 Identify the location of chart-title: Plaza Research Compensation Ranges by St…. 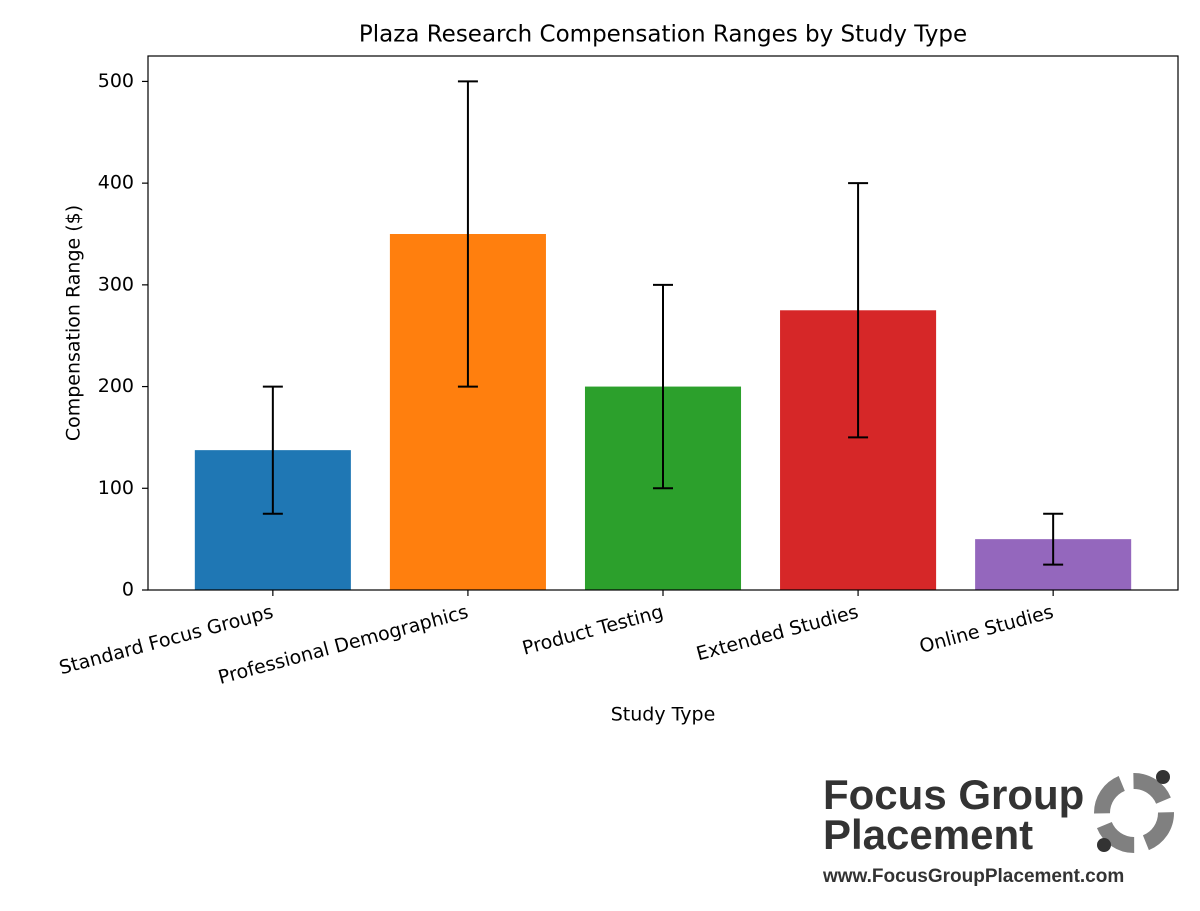
(663, 35).